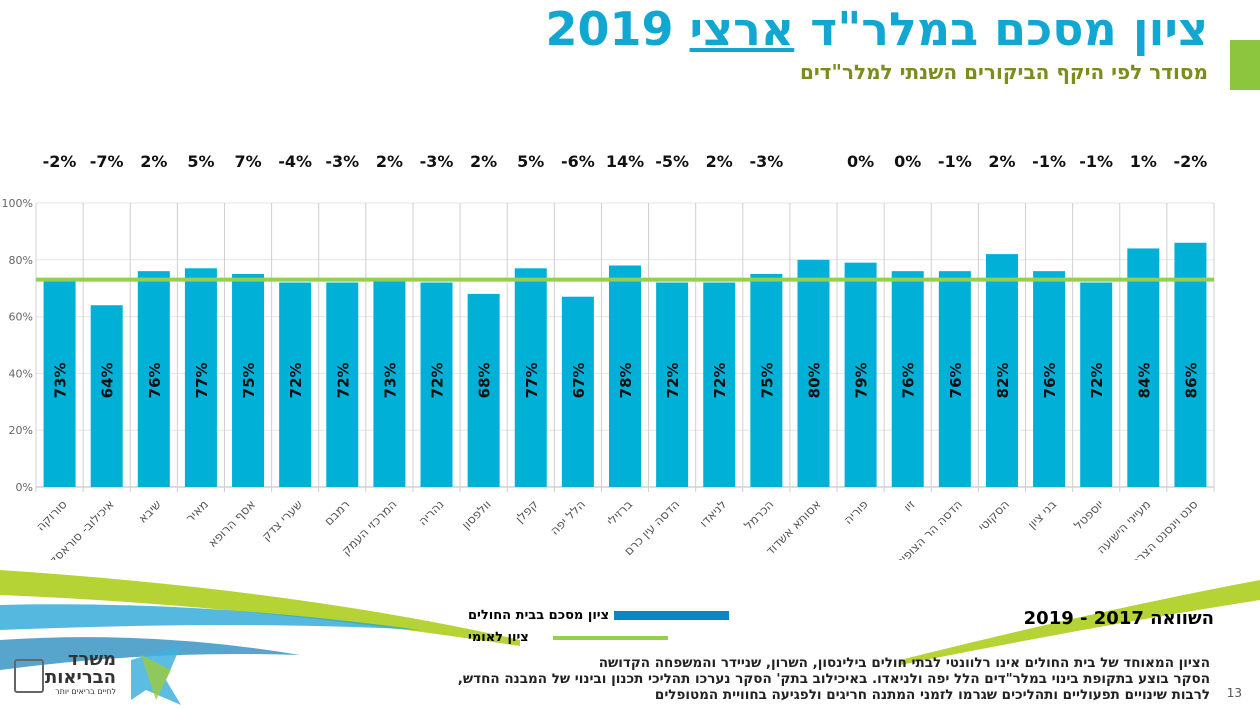  What do you see at coordinates (476, 514) in the screenshot?
I see `x-tick-label: וולפסון` at bounding box center [476, 514].